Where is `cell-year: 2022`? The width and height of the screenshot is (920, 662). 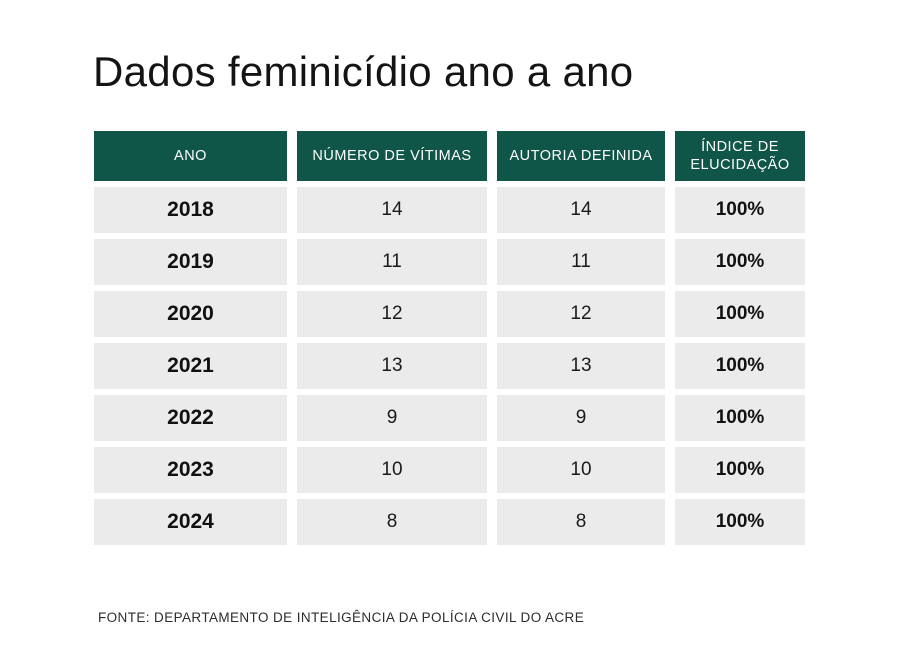
cell-year: 2022 is located at coordinates (190, 418).